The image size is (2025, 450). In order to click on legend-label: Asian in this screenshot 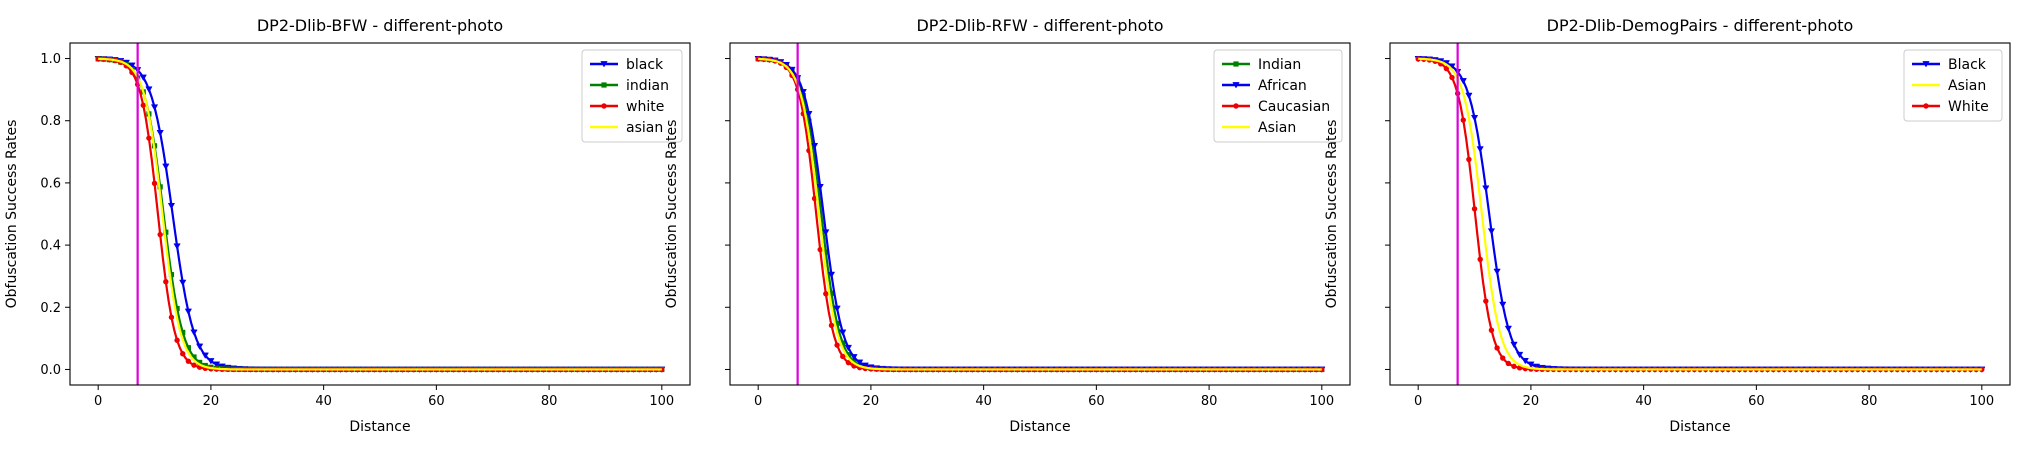, I will do `click(1277, 128)`.